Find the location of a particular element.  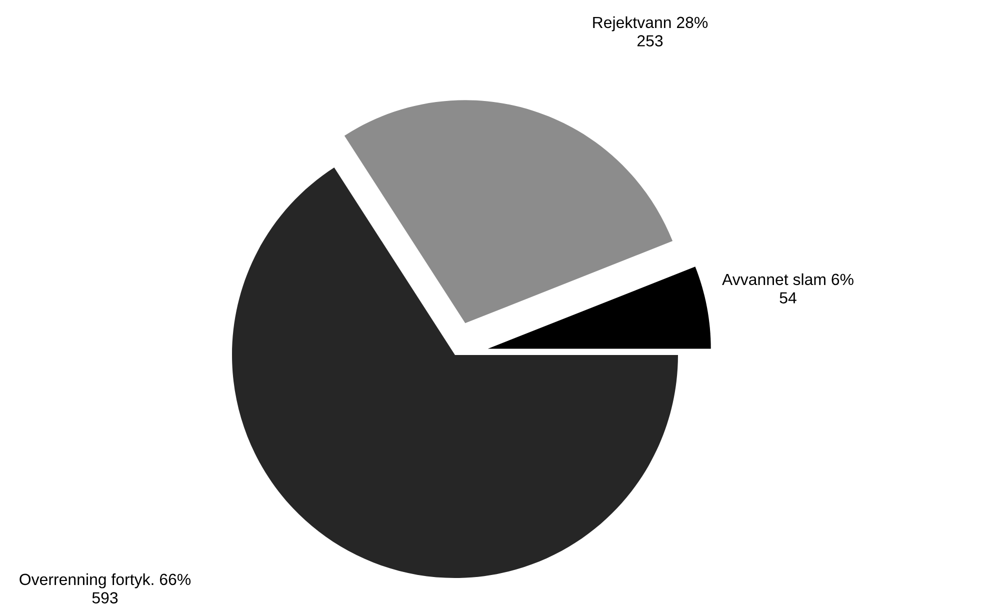

data-label: 593 is located at coordinates (105, 598).